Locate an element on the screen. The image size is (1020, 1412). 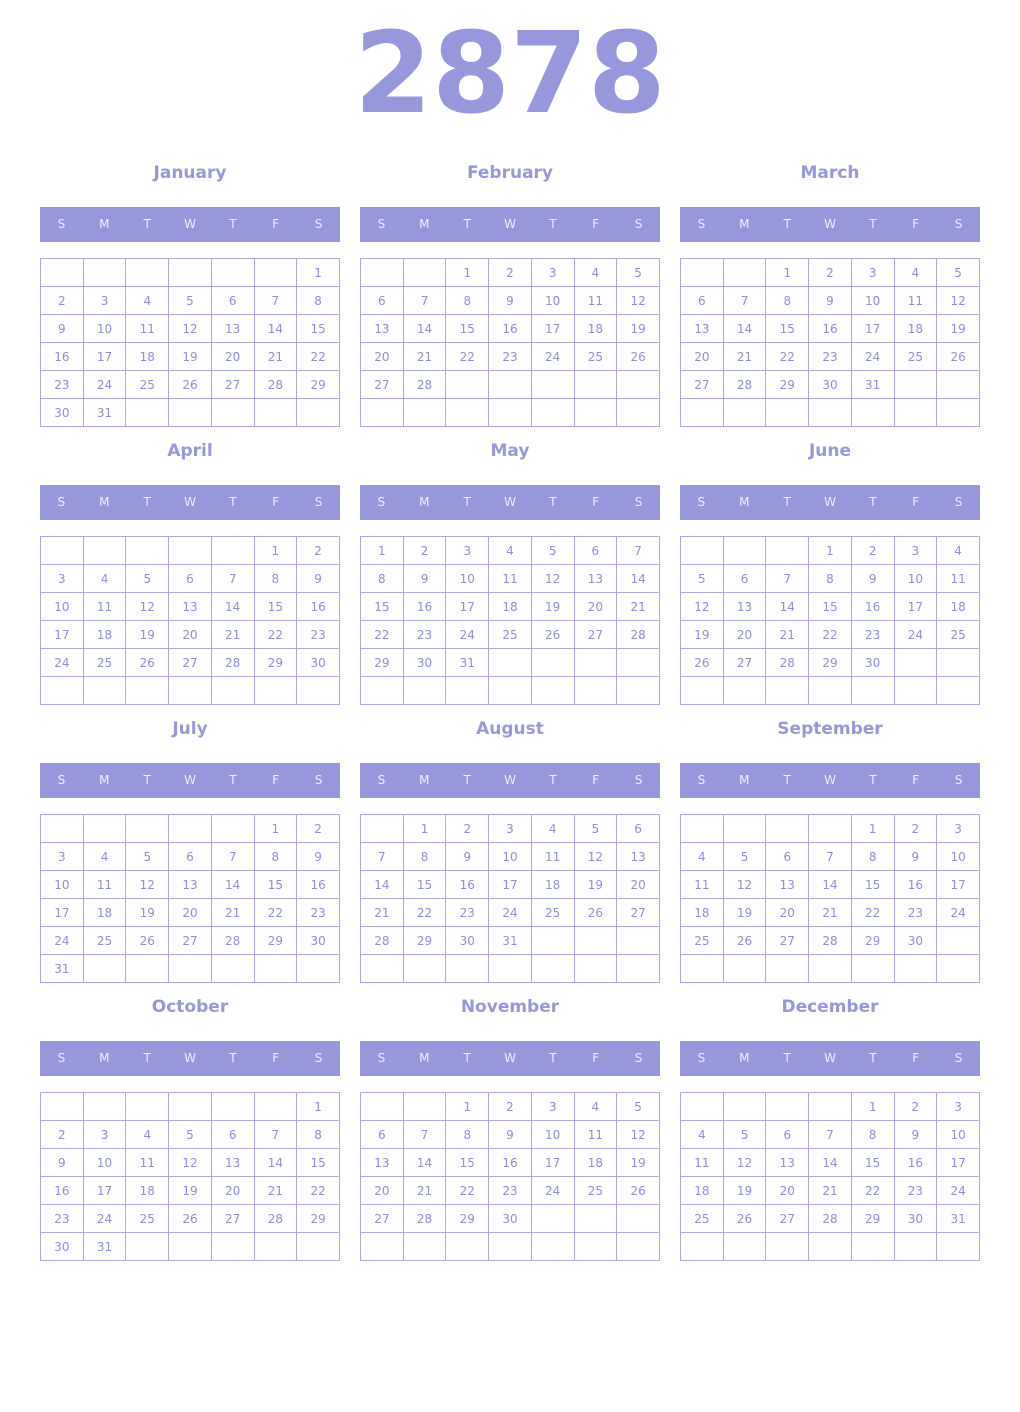
week-row: 20 21 22 23 24 25 26 is located at coordinates (510, 356).